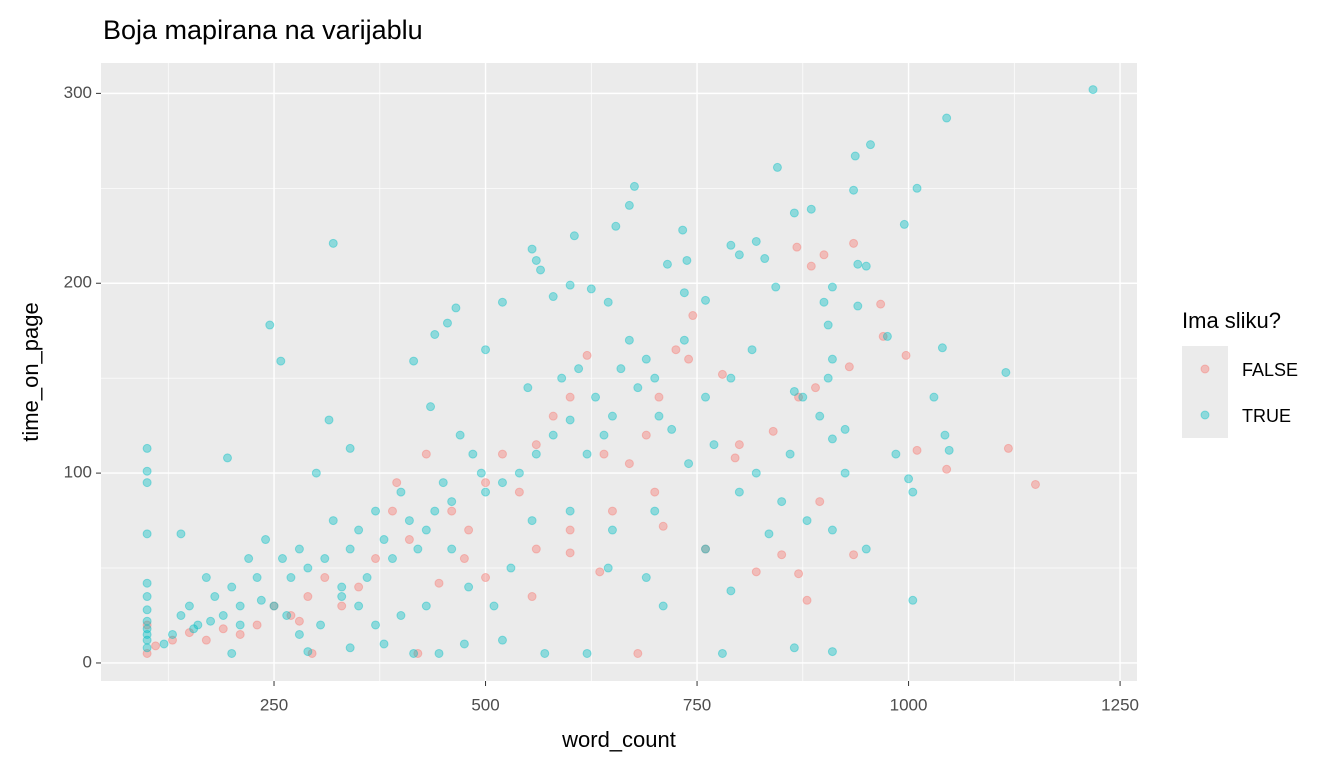  I want to click on legend-title: Ima sliku?, so click(1231, 320).